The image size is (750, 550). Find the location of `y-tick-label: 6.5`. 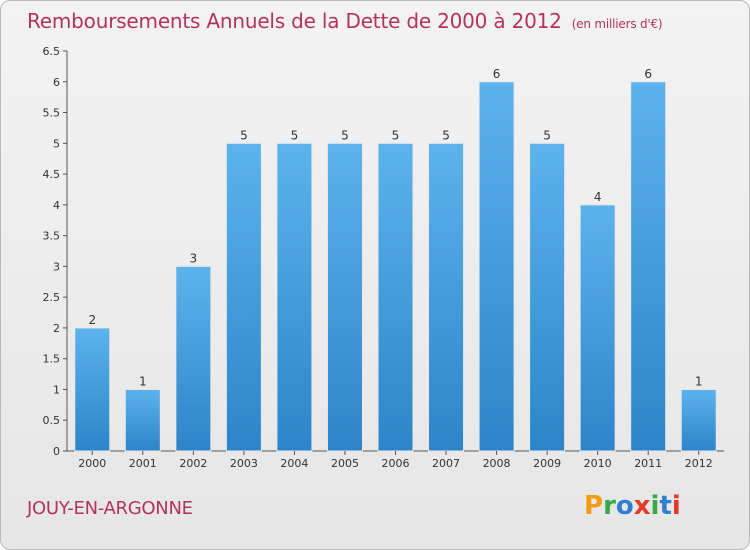

y-tick-label: 6.5 is located at coordinates (52, 51).